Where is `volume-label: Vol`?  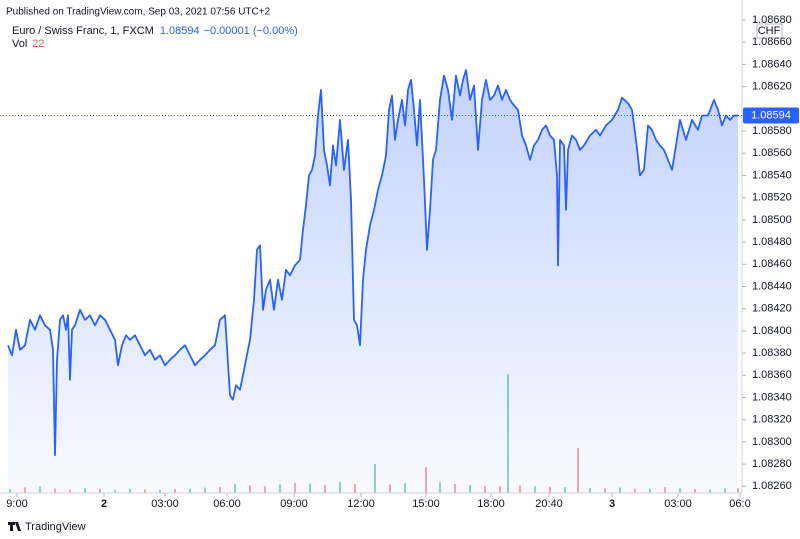
volume-label: Vol is located at coordinates (19, 44).